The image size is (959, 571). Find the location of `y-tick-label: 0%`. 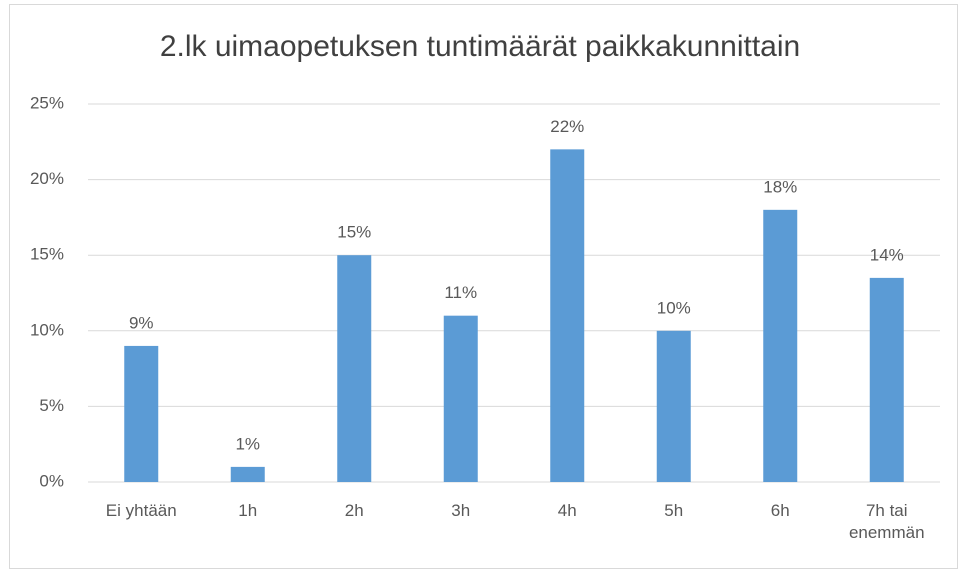

y-tick-label: 0% is located at coordinates (51, 480).